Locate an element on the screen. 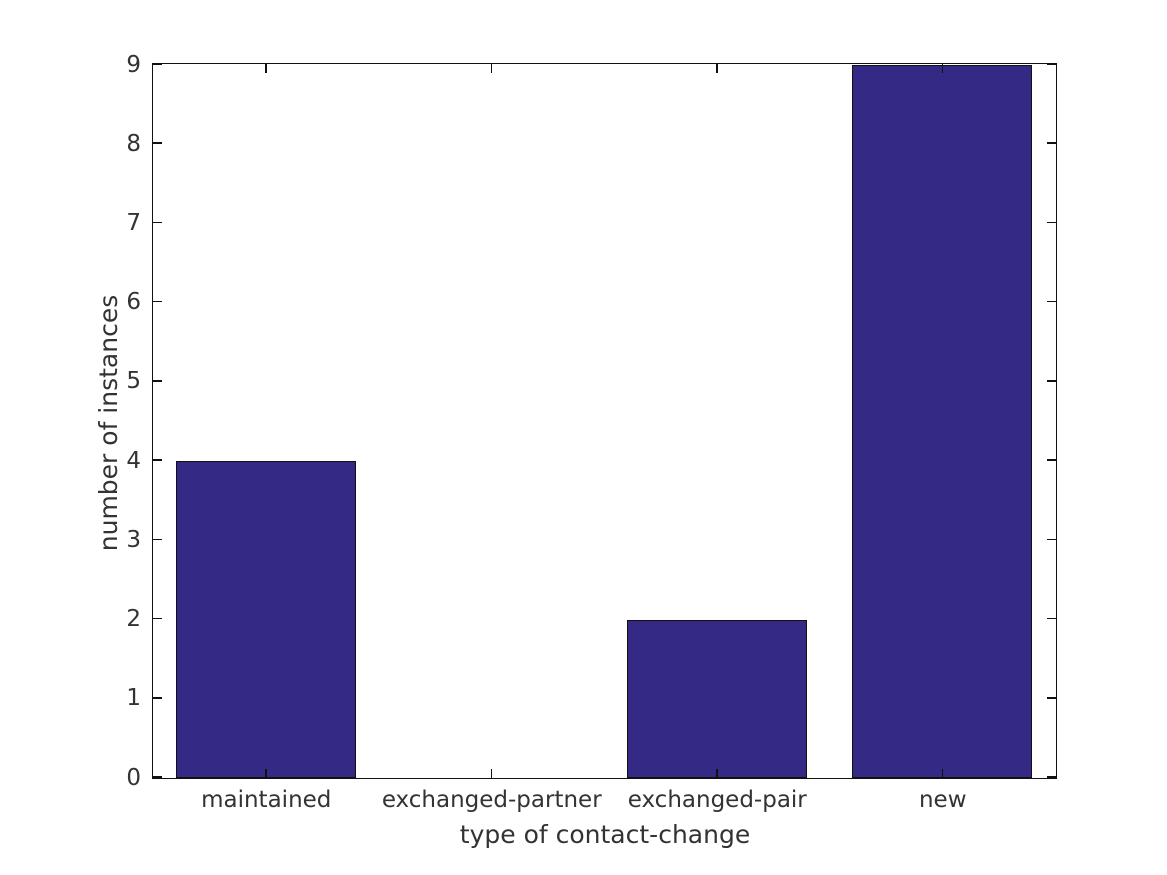 This screenshot has height=875, width=1167. y-tick-label-6: 6 is located at coordinates (133, 302).